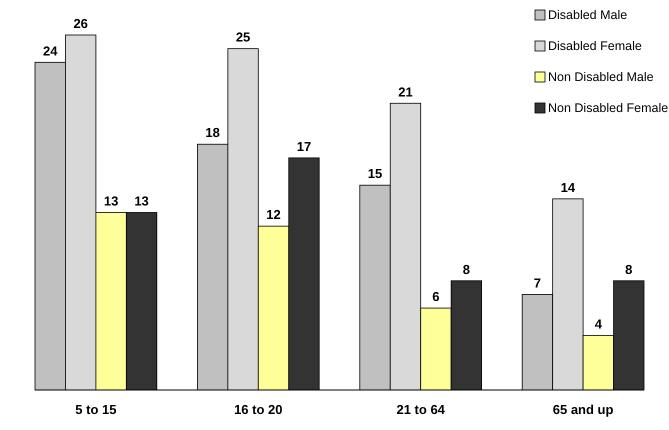  What do you see at coordinates (95, 409) in the screenshot?
I see `x-tick-label: 5 to 15` at bounding box center [95, 409].